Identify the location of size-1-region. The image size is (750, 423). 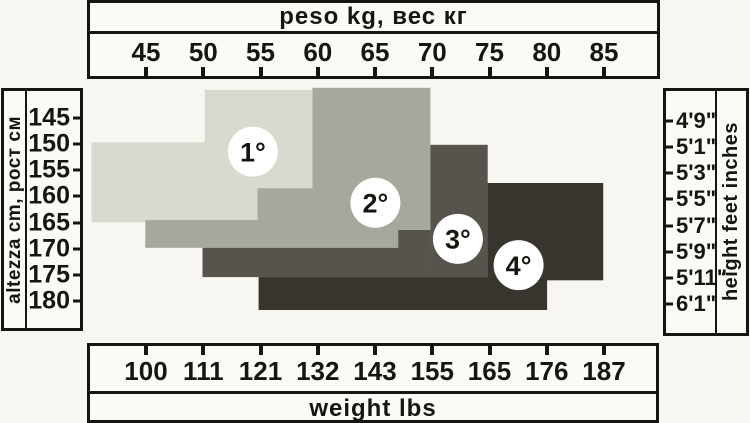
(148, 182).